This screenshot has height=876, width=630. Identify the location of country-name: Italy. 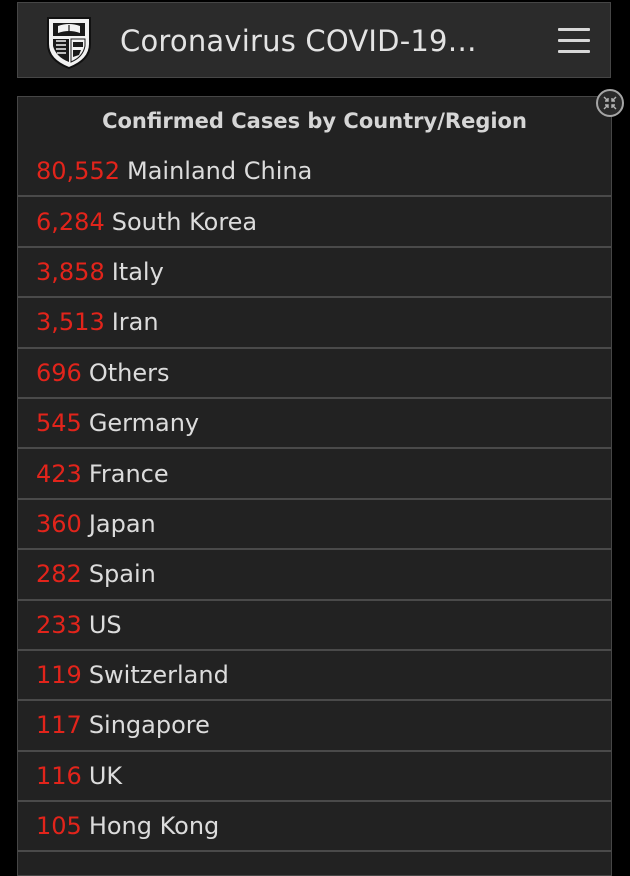
(137, 271).